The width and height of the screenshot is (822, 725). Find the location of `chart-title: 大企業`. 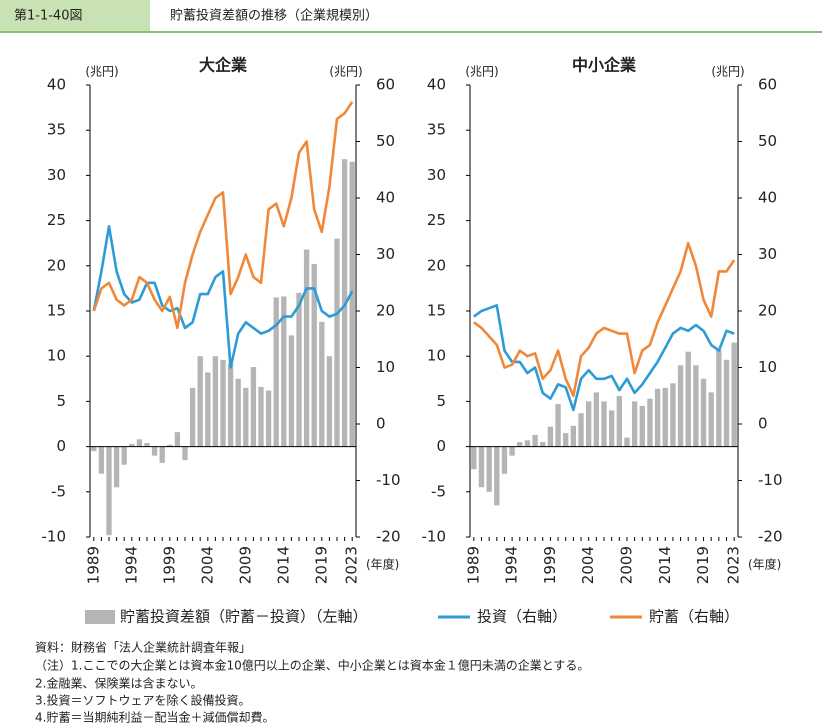

chart-title: 大企業 is located at coordinates (223, 65).